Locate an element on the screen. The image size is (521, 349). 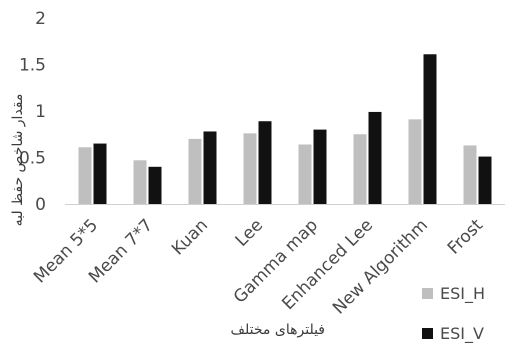
x-category-label: New Algorithm is located at coordinates (380, 266).